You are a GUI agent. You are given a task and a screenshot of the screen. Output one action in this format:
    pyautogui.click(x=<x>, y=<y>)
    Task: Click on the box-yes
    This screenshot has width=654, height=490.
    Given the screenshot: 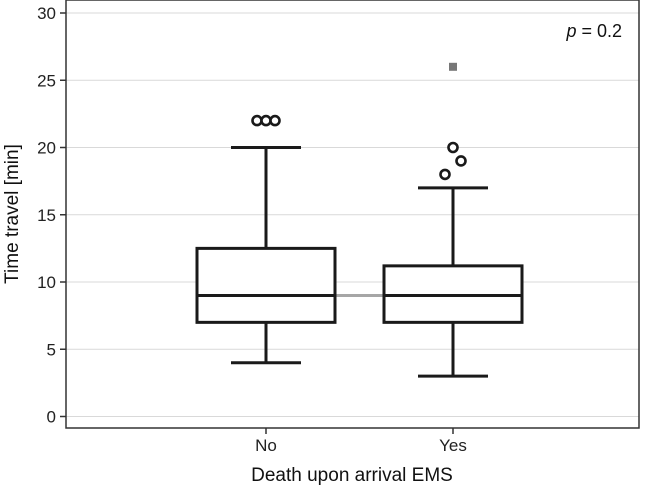 What is the action you would take?
    pyautogui.click(x=453, y=220)
    